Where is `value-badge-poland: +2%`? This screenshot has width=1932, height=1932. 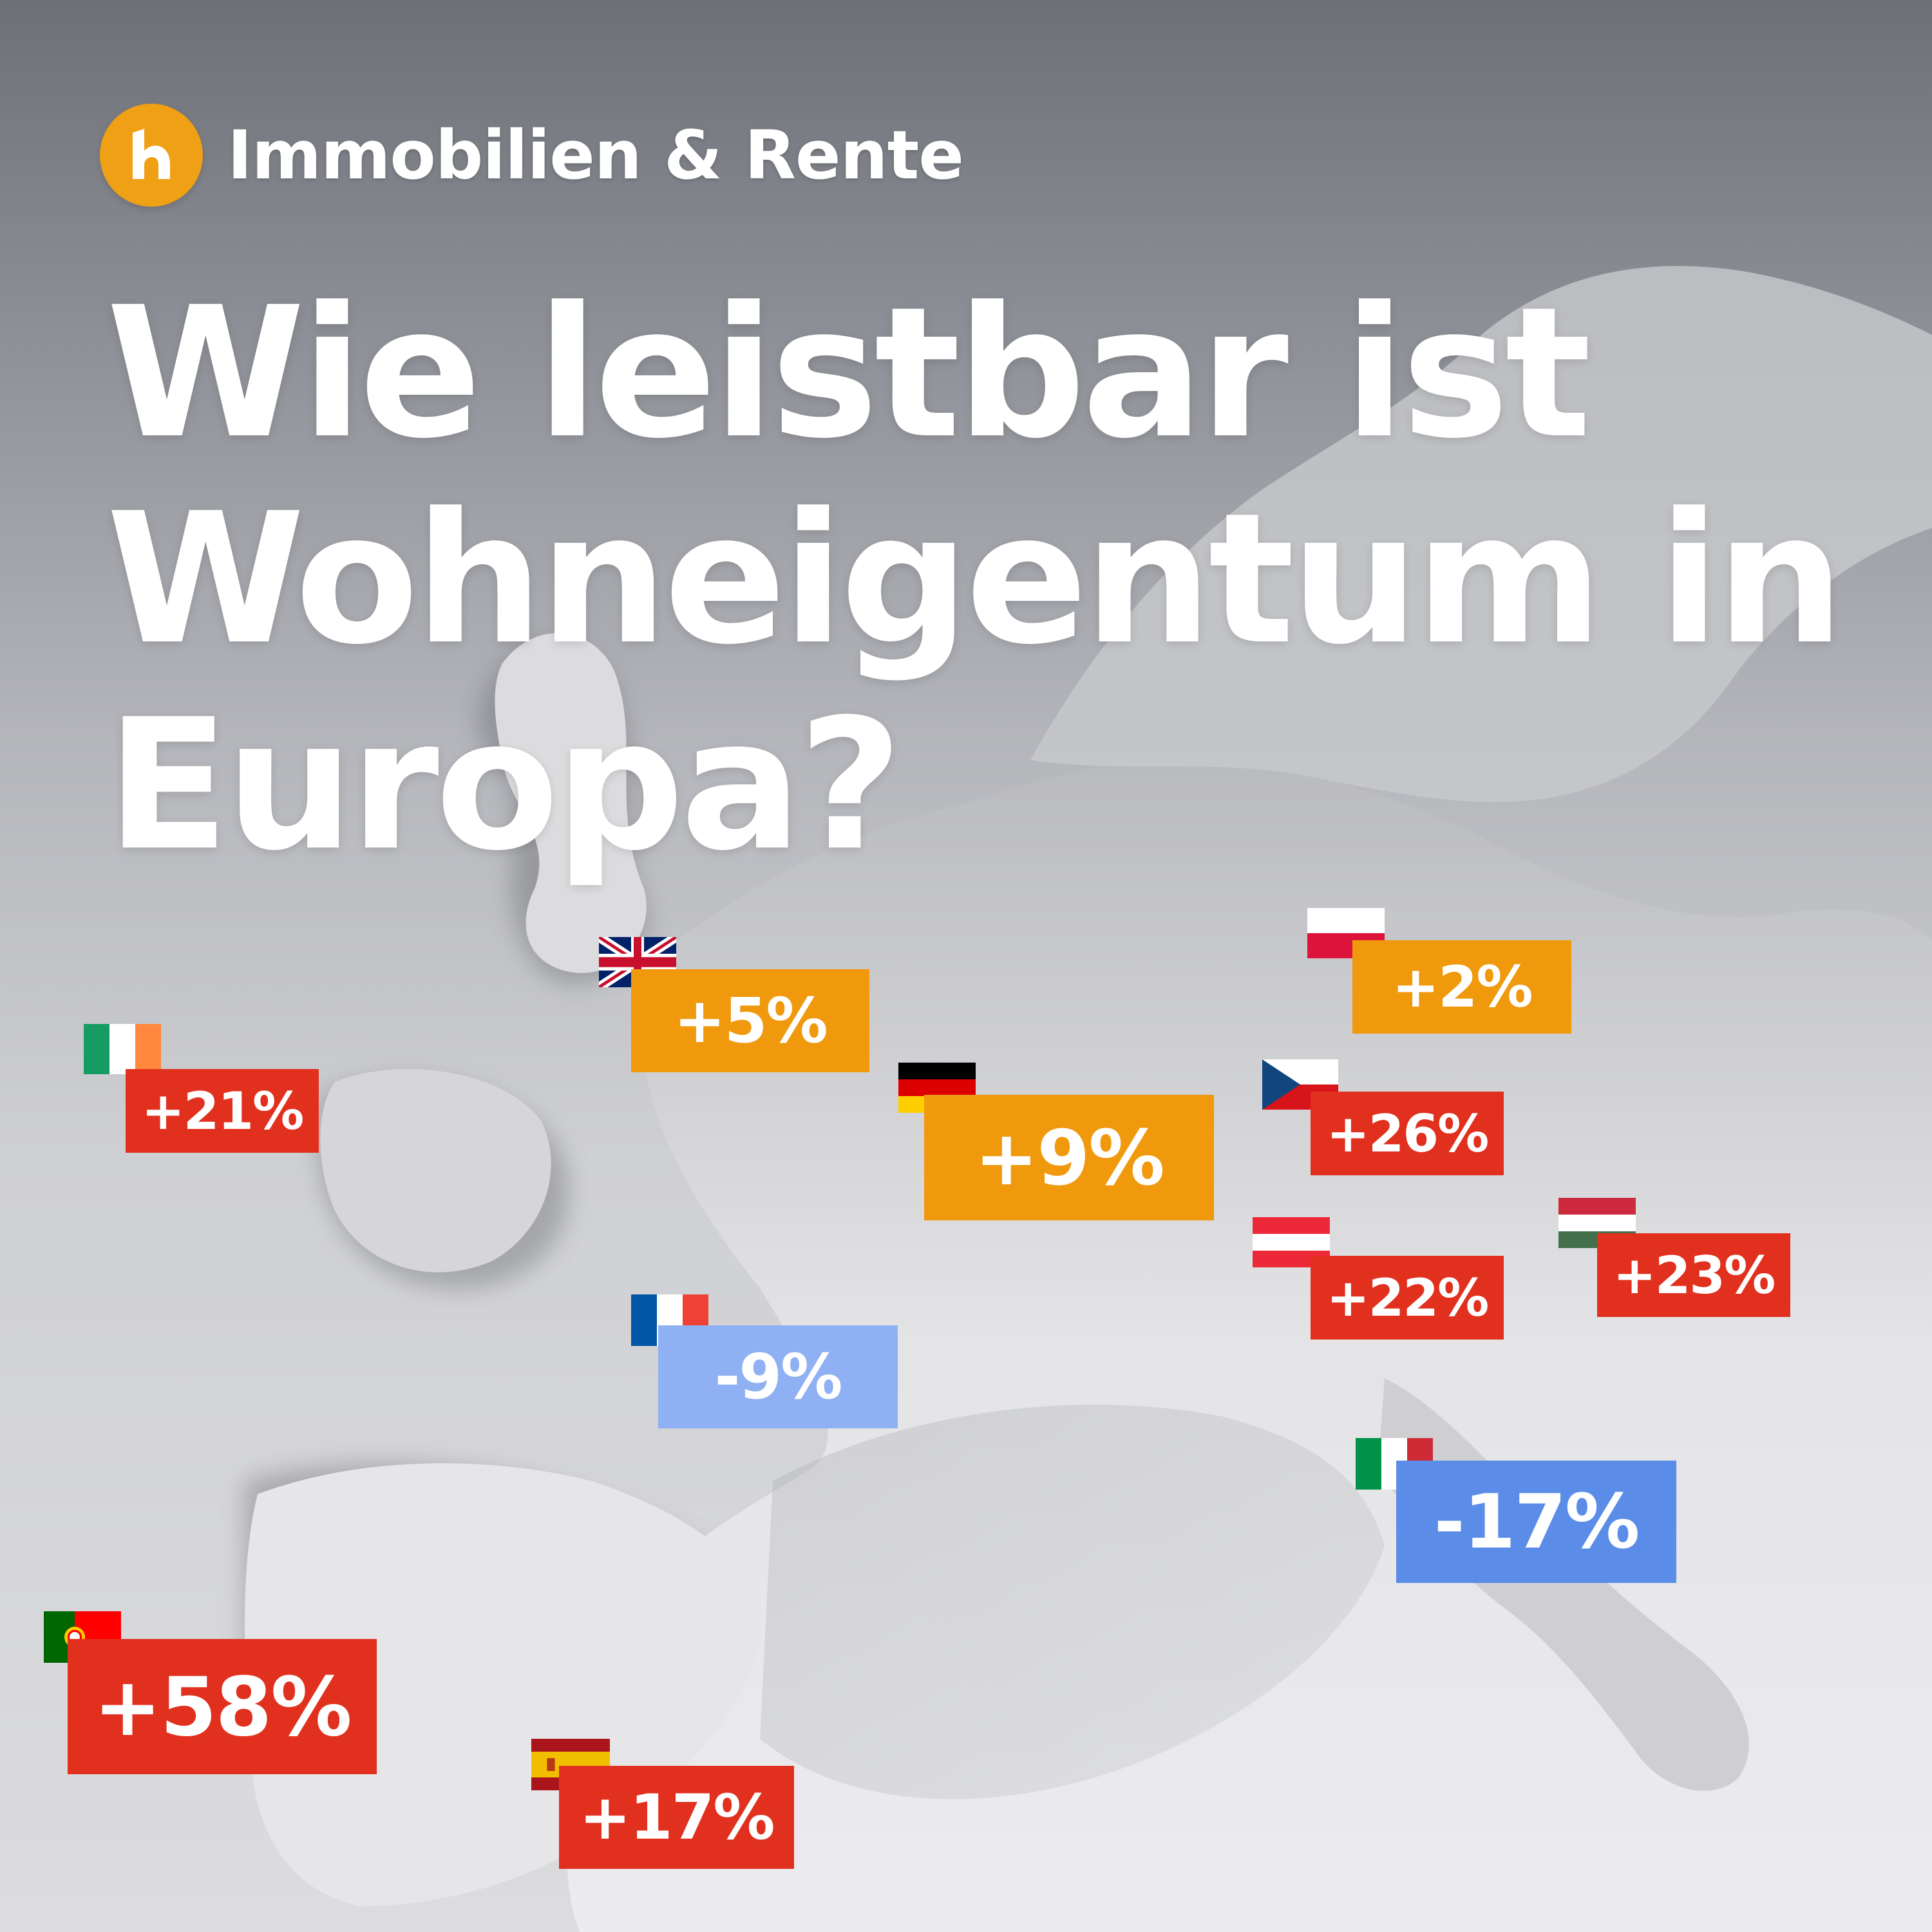 value-badge-poland: +2% is located at coordinates (1461, 987).